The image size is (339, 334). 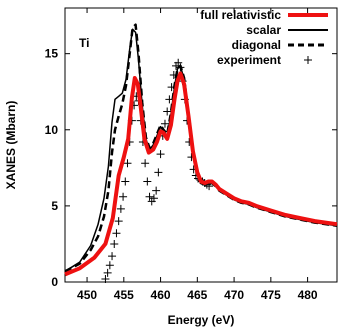 I want to click on element-annotation: Ti, so click(x=84, y=43).